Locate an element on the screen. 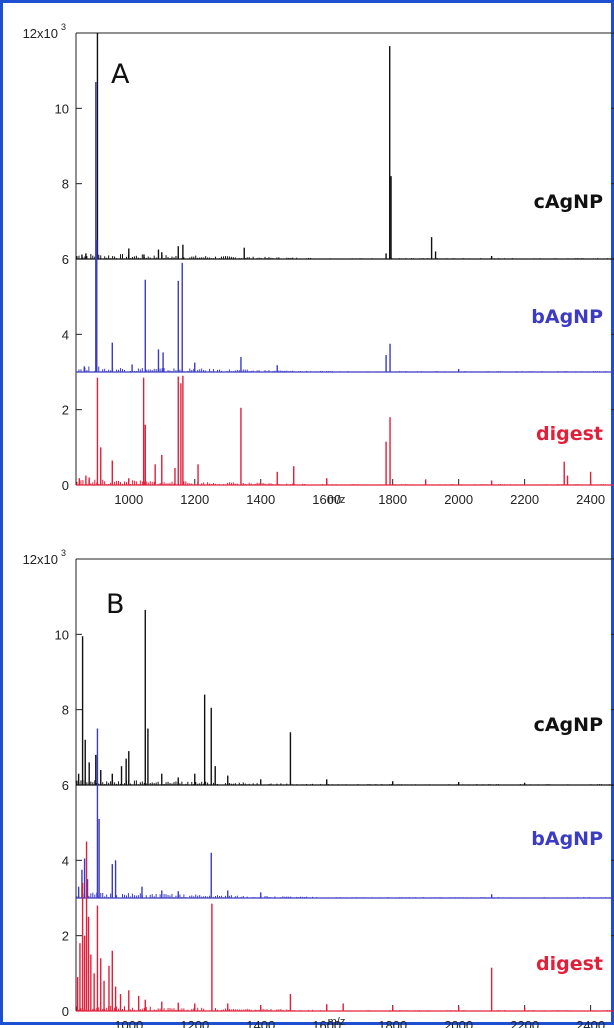 The height and width of the screenshot is (1028, 614). panel-label: A is located at coordinates (120, 74).